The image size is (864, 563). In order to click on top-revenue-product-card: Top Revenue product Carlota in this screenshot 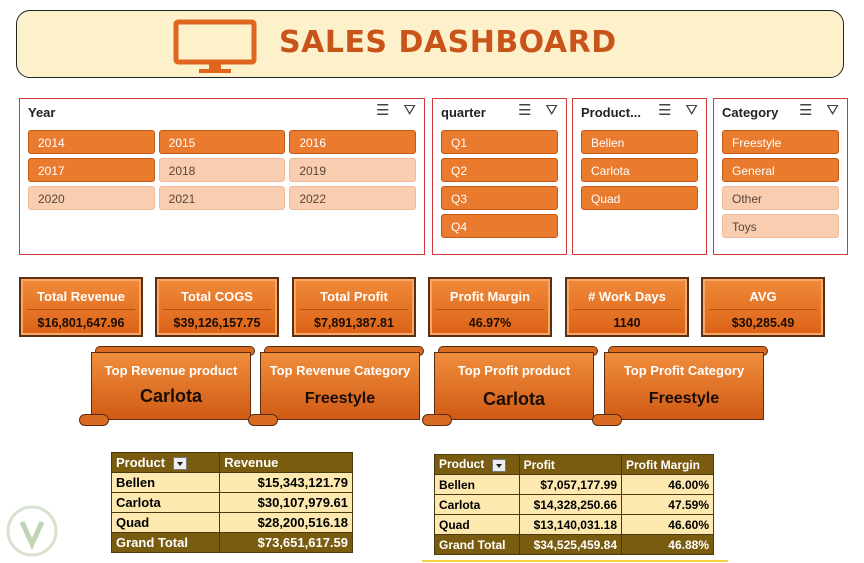, I will do `click(167, 386)`.